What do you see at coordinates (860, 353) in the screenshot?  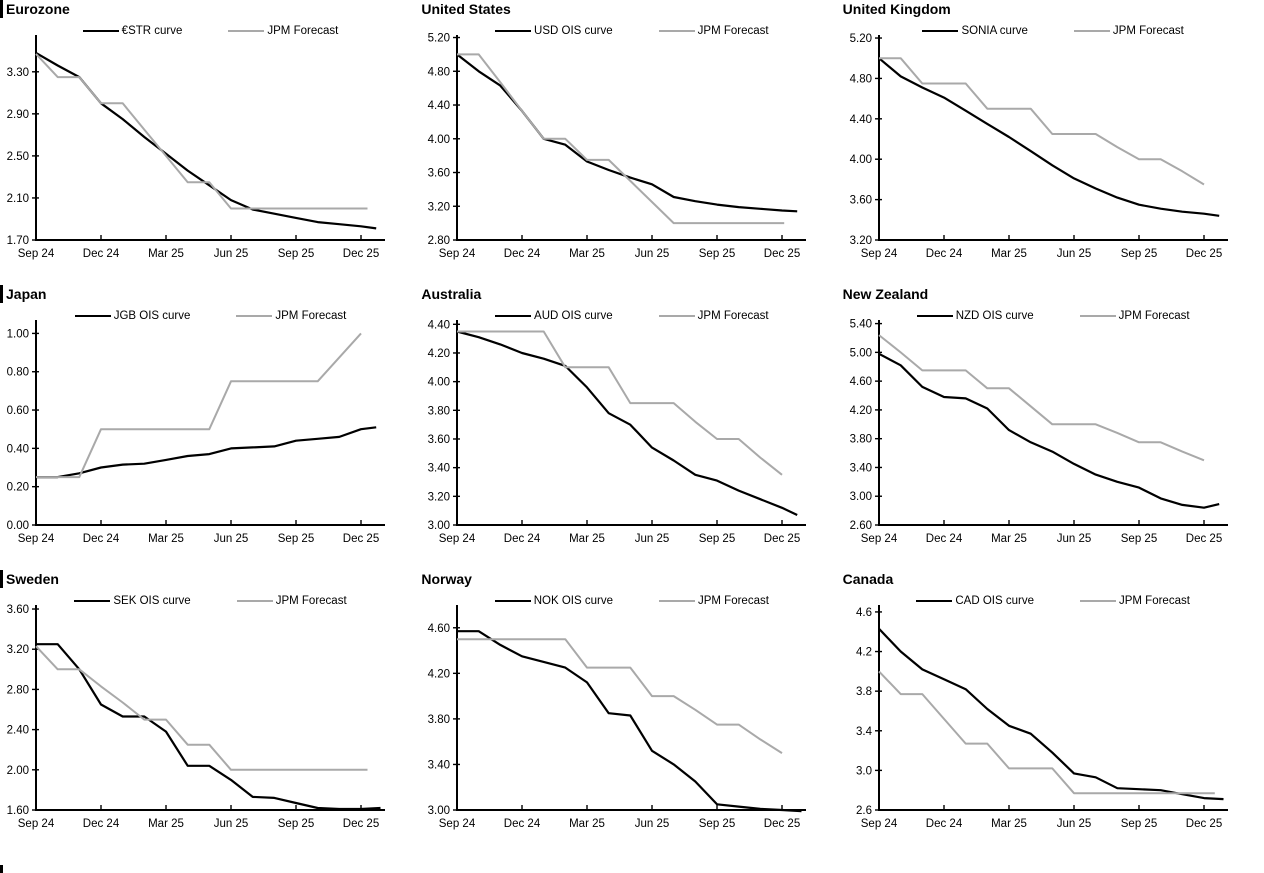 I see `svg-text: 5.00` at bounding box center [860, 353].